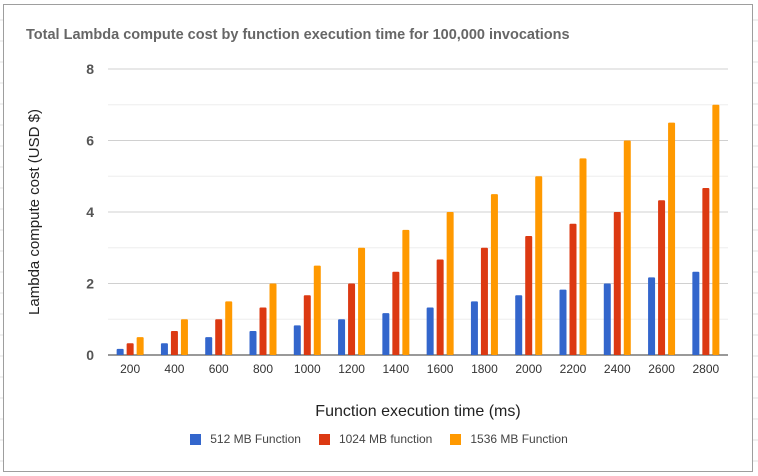 This screenshot has width=758, height=476. Describe the element at coordinates (90, 69) in the screenshot. I see `y-tick-label: 8` at that location.